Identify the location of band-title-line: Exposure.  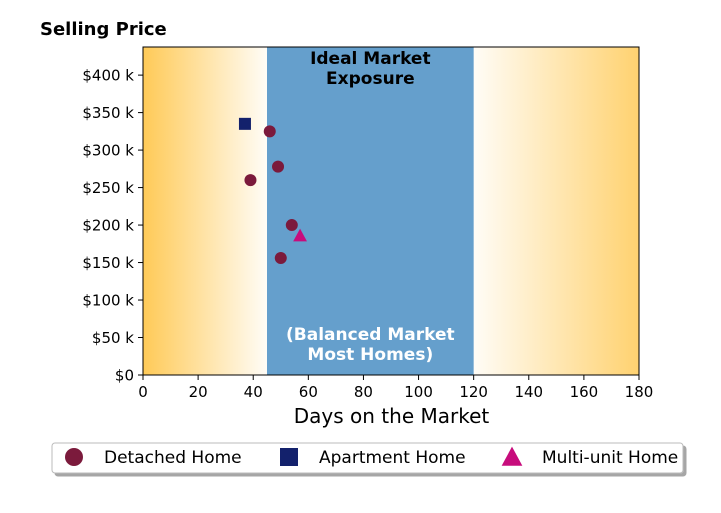
(370, 79).